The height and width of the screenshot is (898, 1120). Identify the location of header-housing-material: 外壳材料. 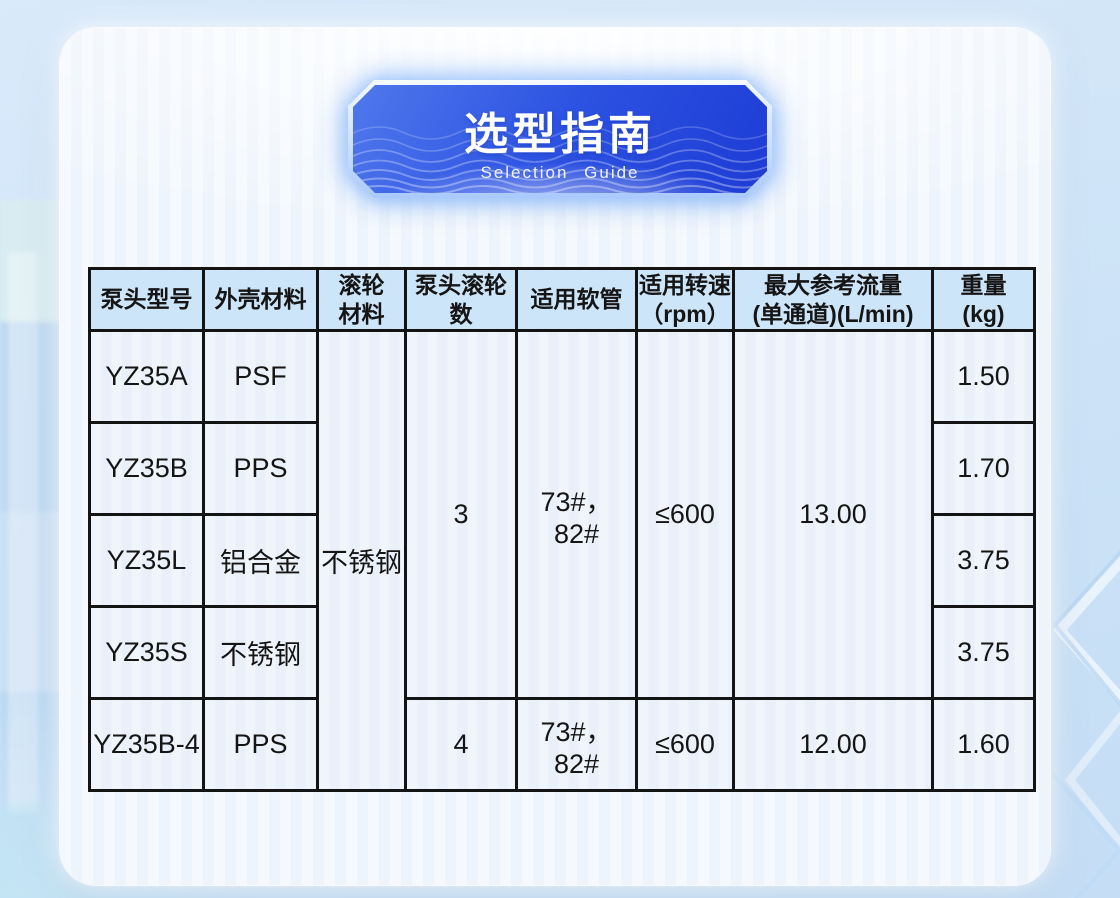
(260, 299).